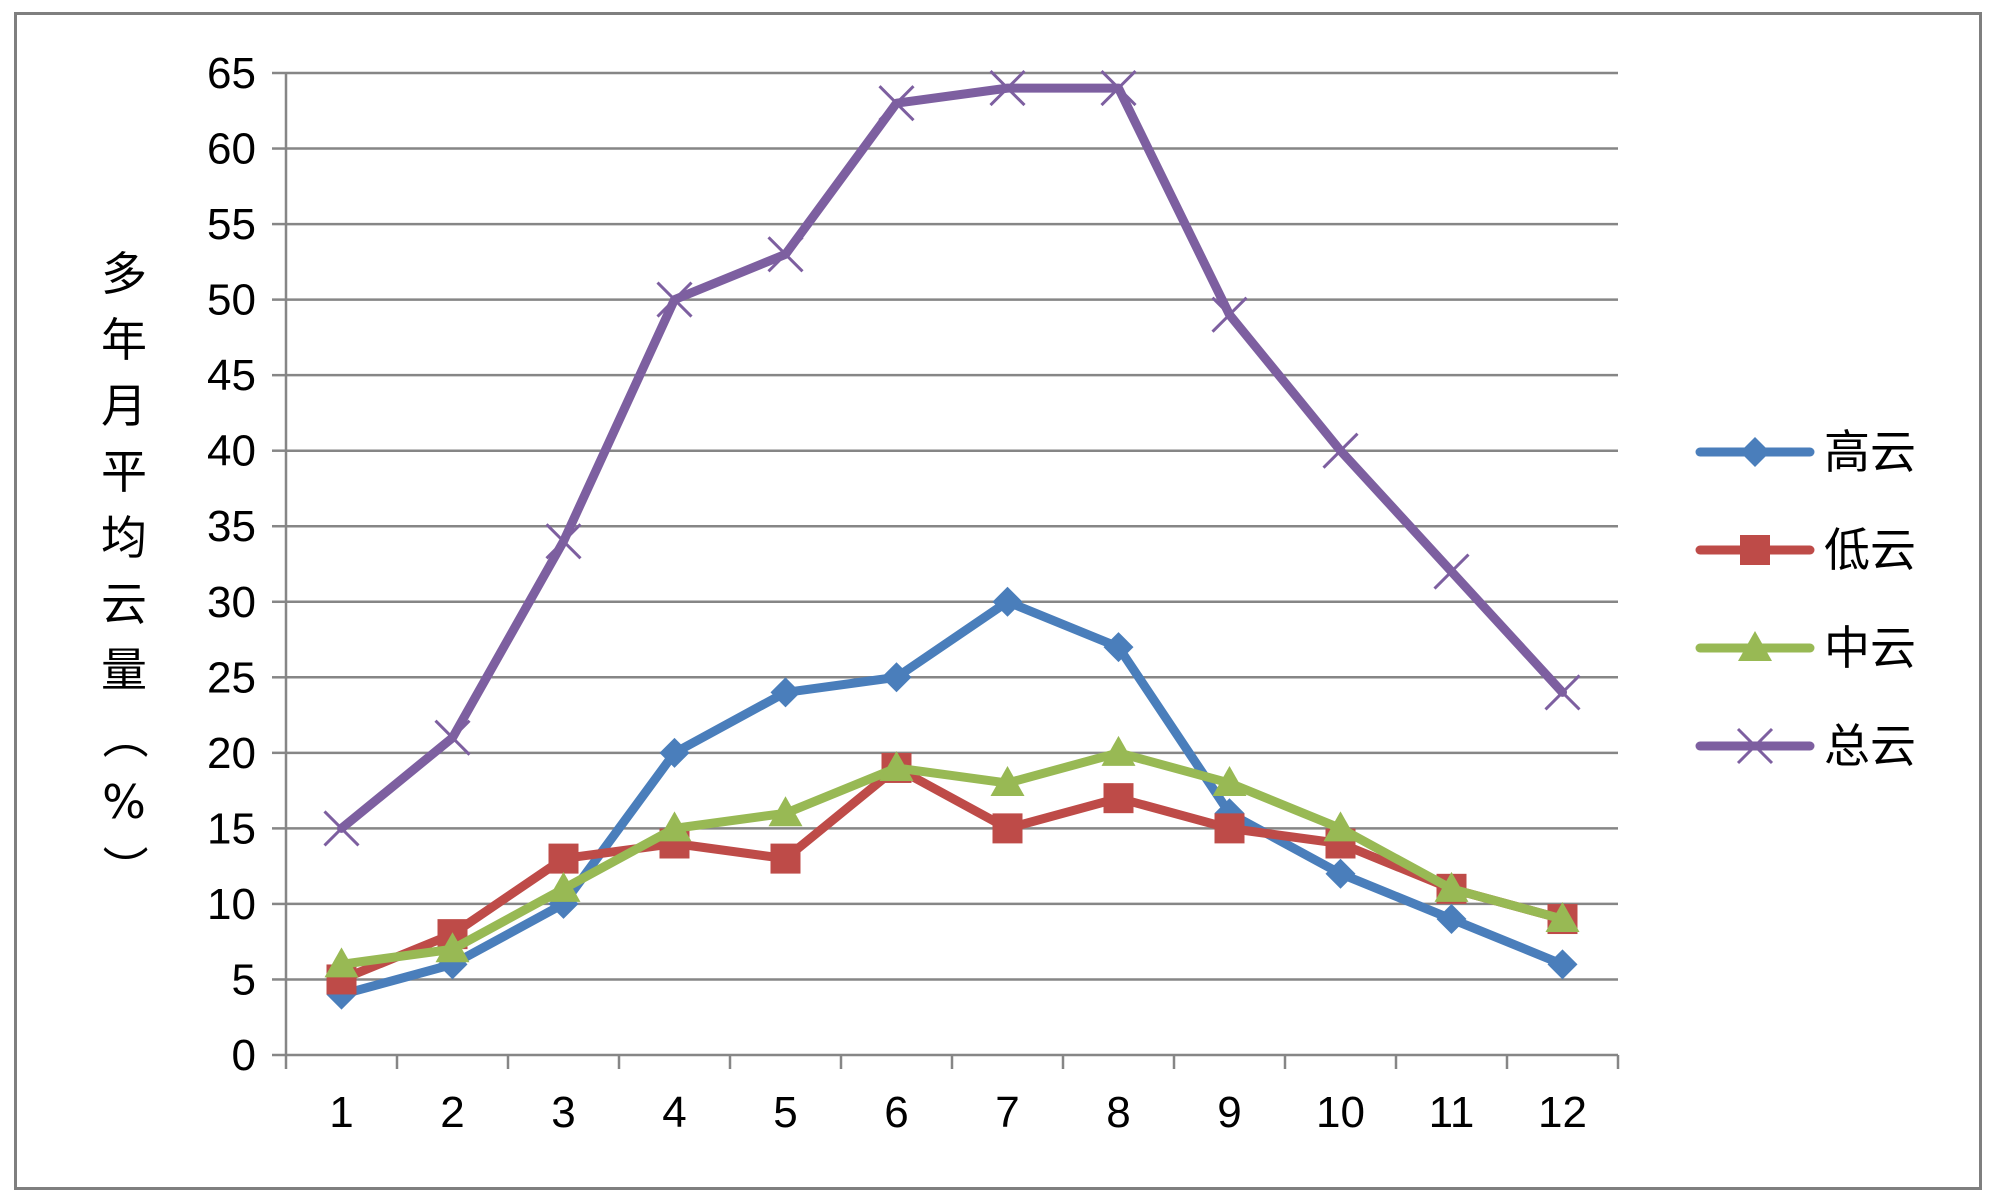 The image size is (2000, 1203). What do you see at coordinates (231, 904) in the screenshot?
I see `y-tick-label: 10` at bounding box center [231, 904].